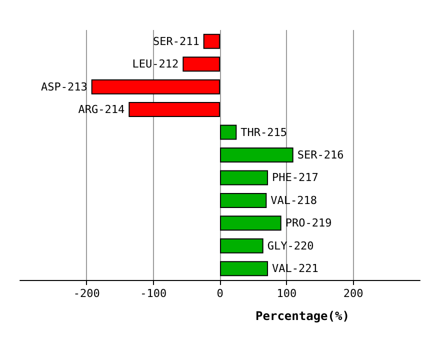 The width and height of the screenshot is (440, 340). Describe the element at coordinates (320, 155) in the screenshot. I see `y-tick-label: SER-216` at that location.